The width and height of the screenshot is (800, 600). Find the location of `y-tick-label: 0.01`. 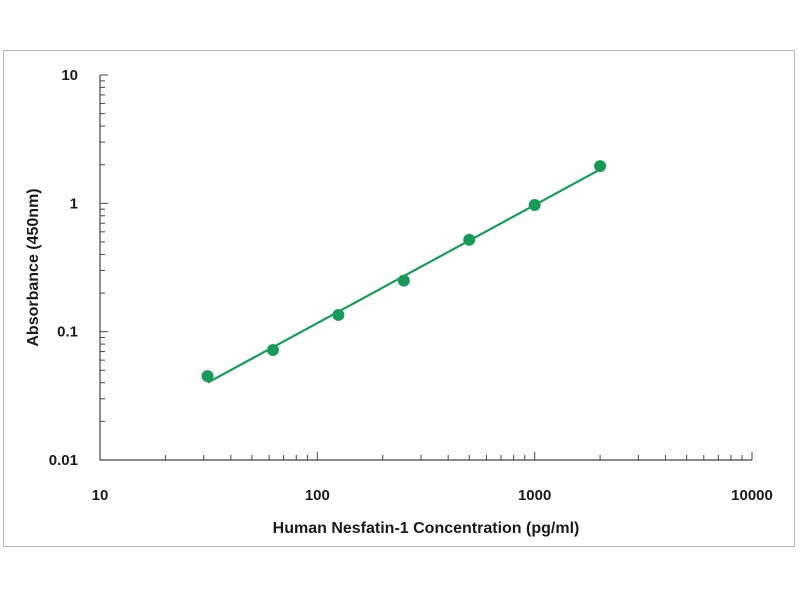

y-tick-label: 0.01 is located at coordinates (63, 460).